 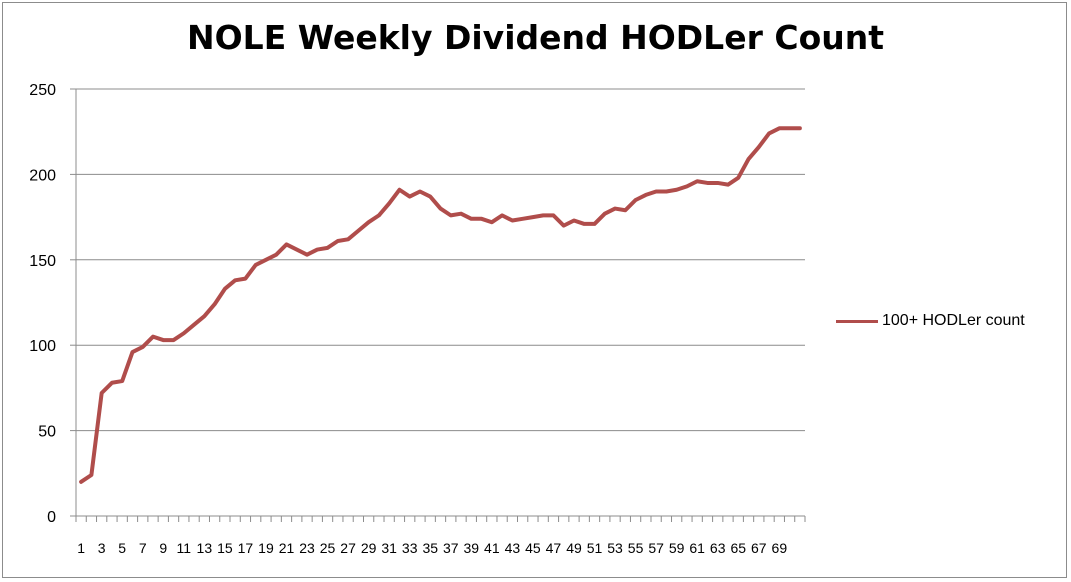 I want to click on y-tick-label: 50, so click(x=47, y=432).